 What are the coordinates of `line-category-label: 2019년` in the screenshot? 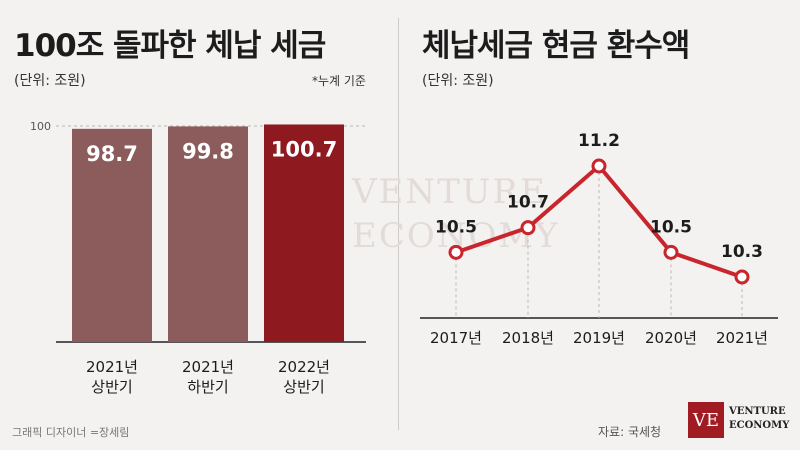 It's located at (599, 338).